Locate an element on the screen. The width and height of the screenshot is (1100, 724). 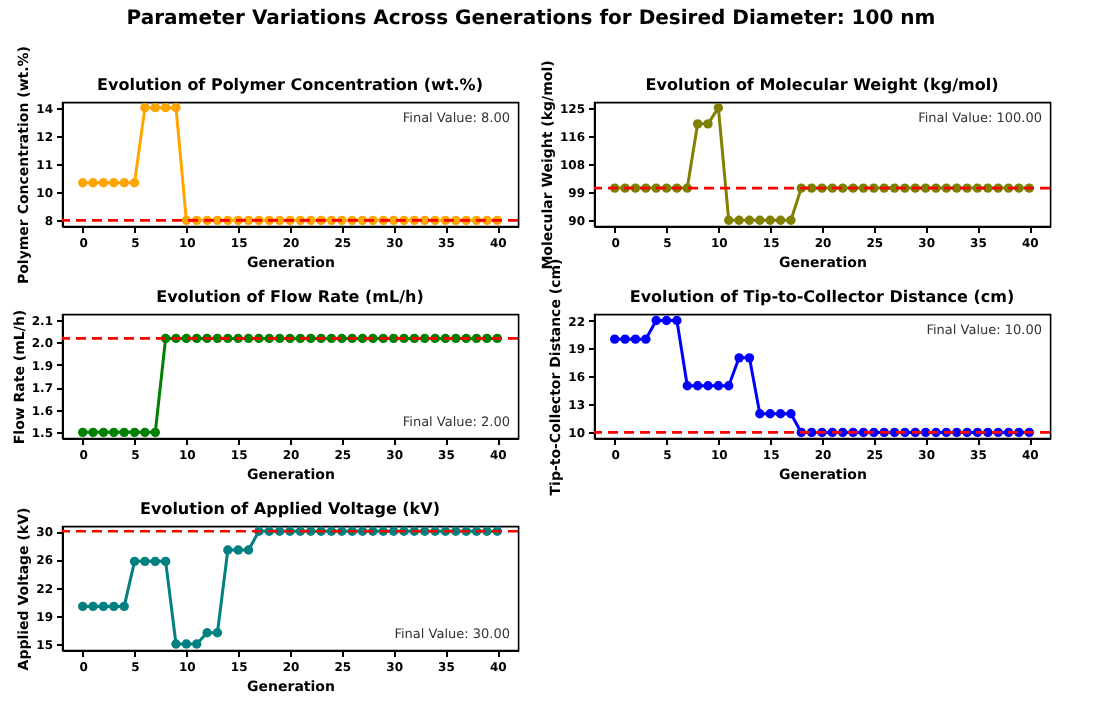
text: Parameter Variations Across Generations for Desired Diameter: 100 nm is located at coordinates (531, 19).